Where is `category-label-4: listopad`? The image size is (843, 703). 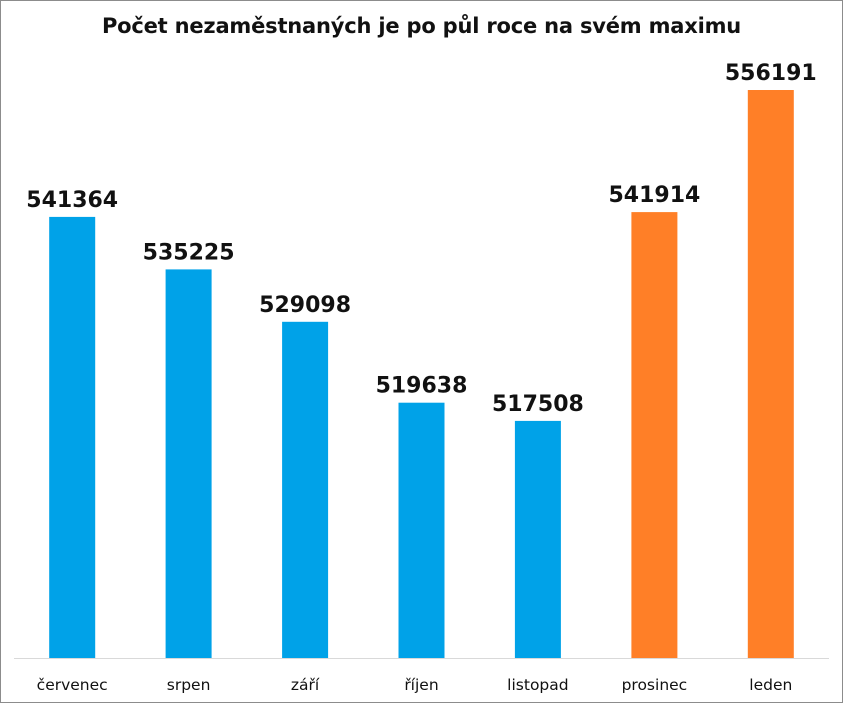
category-label-4: listopad is located at coordinates (537, 685).